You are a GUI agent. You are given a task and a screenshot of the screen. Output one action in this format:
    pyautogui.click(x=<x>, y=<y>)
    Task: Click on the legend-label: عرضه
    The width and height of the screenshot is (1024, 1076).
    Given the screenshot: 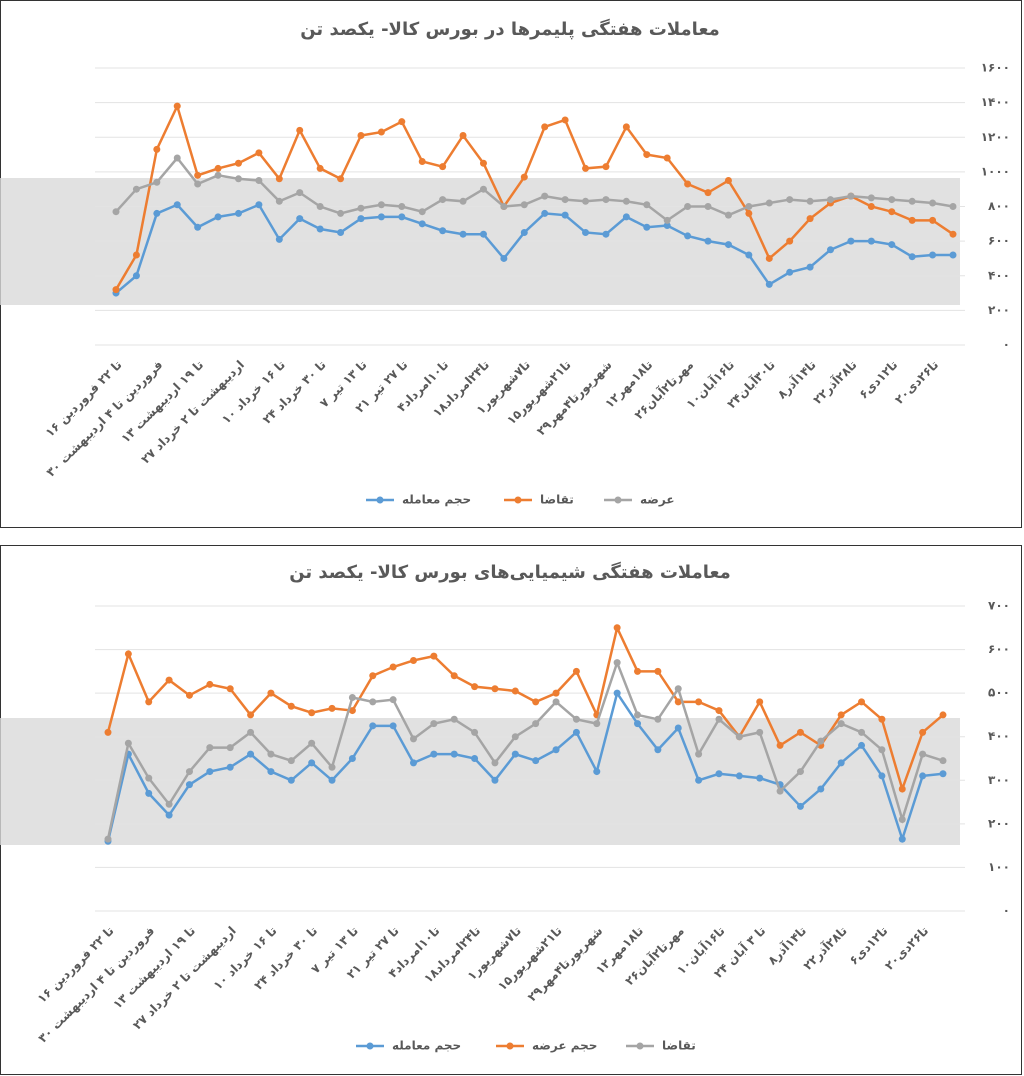 What is the action you would take?
    pyautogui.click(x=657, y=500)
    